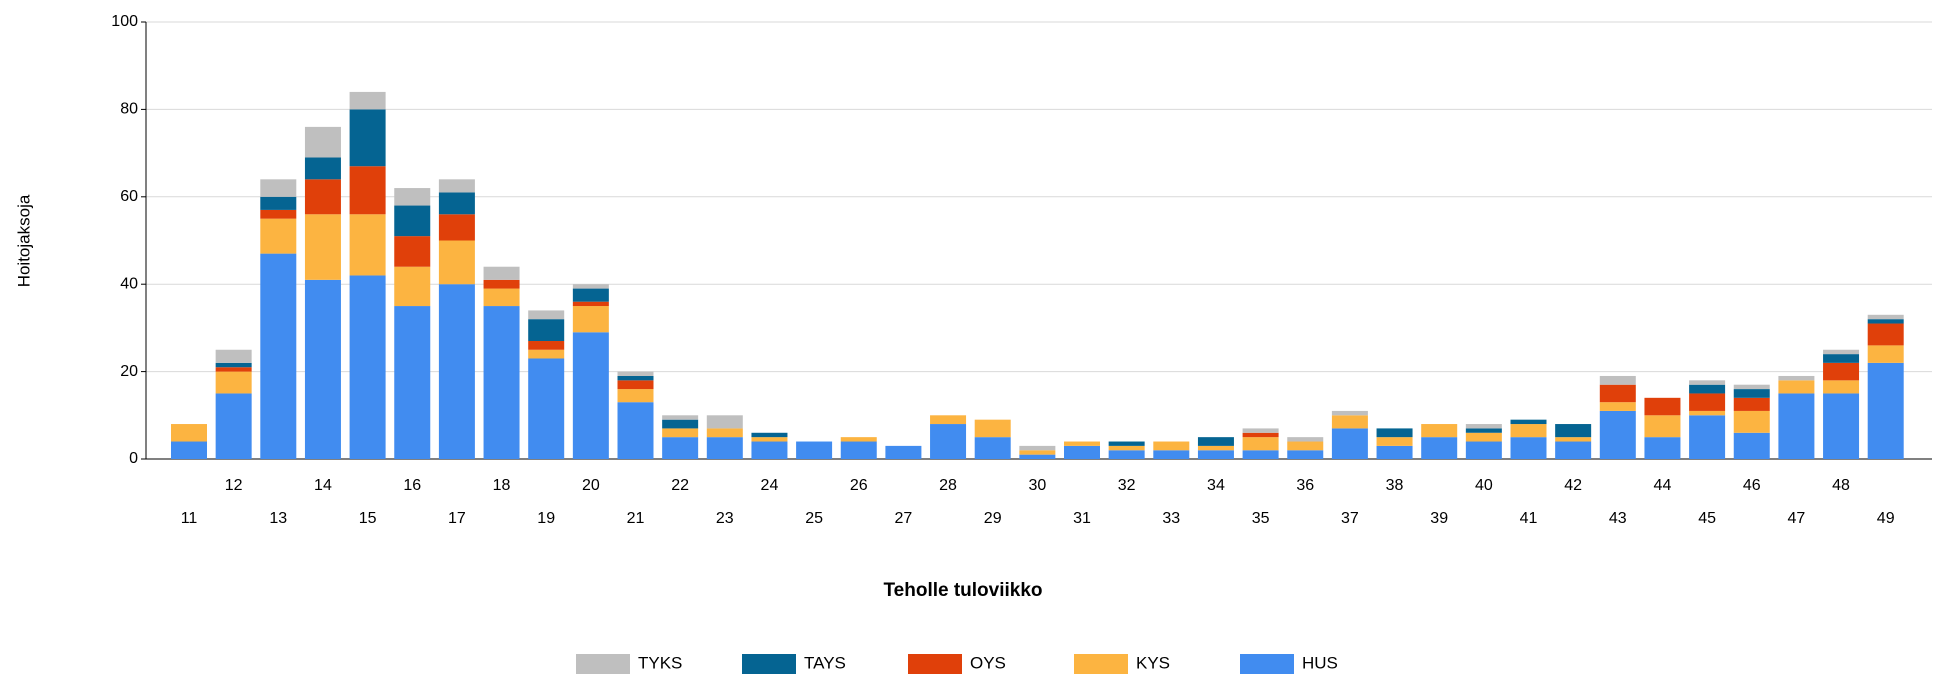 The image size is (1939, 678). Describe the element at coordinates (1171, 518) in the screenshot. I see `x-tick-label: 33` at that location.